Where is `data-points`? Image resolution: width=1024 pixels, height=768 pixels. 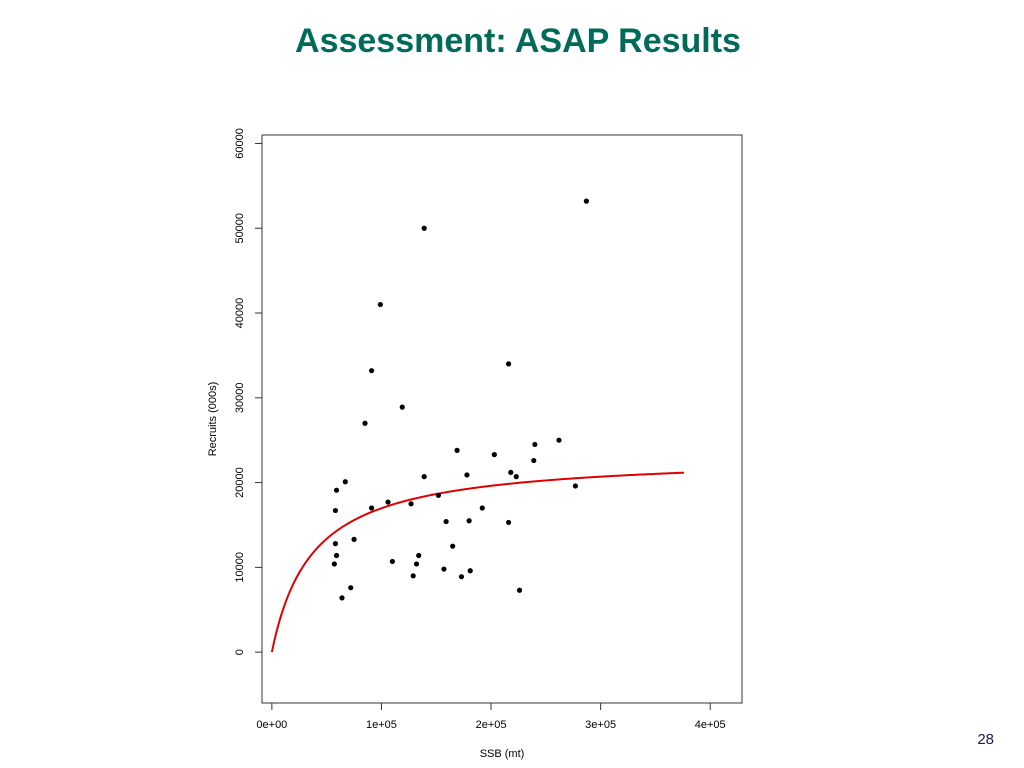
data-points is located at coordinates (460, 399).